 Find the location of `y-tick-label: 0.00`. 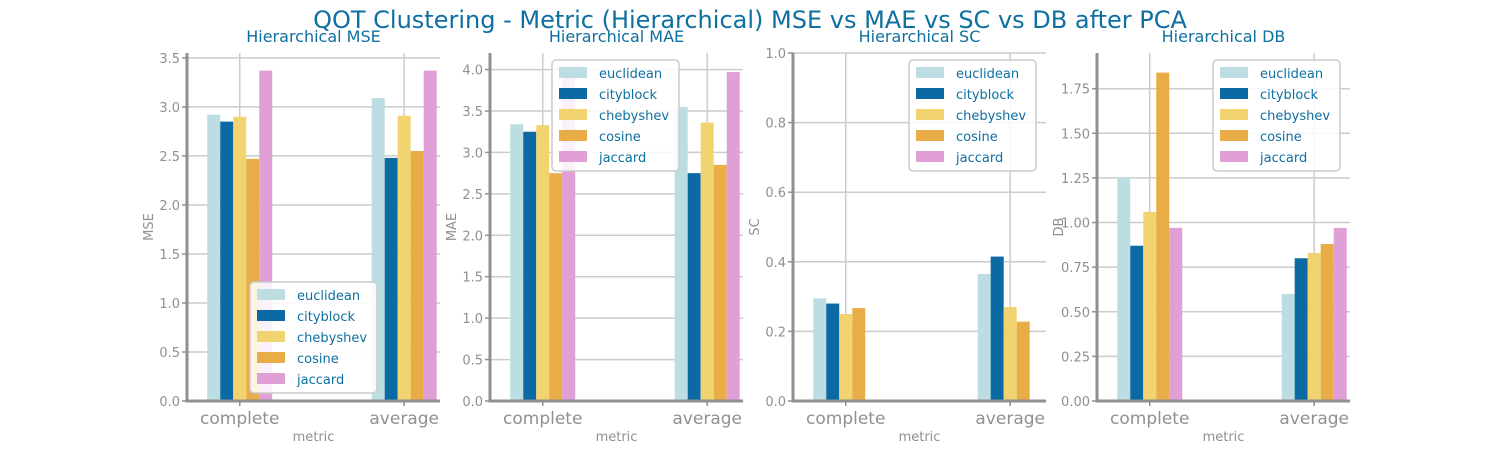

y-tick-label: 0.00 is located at coordinates (1075, 402).